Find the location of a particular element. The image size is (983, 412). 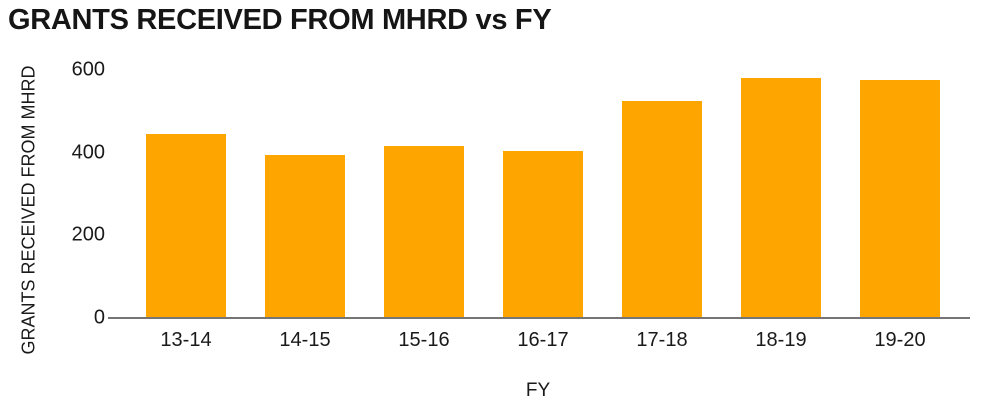

x-tick-label-16-17: 16-17 is located at coordinates (543, 340).